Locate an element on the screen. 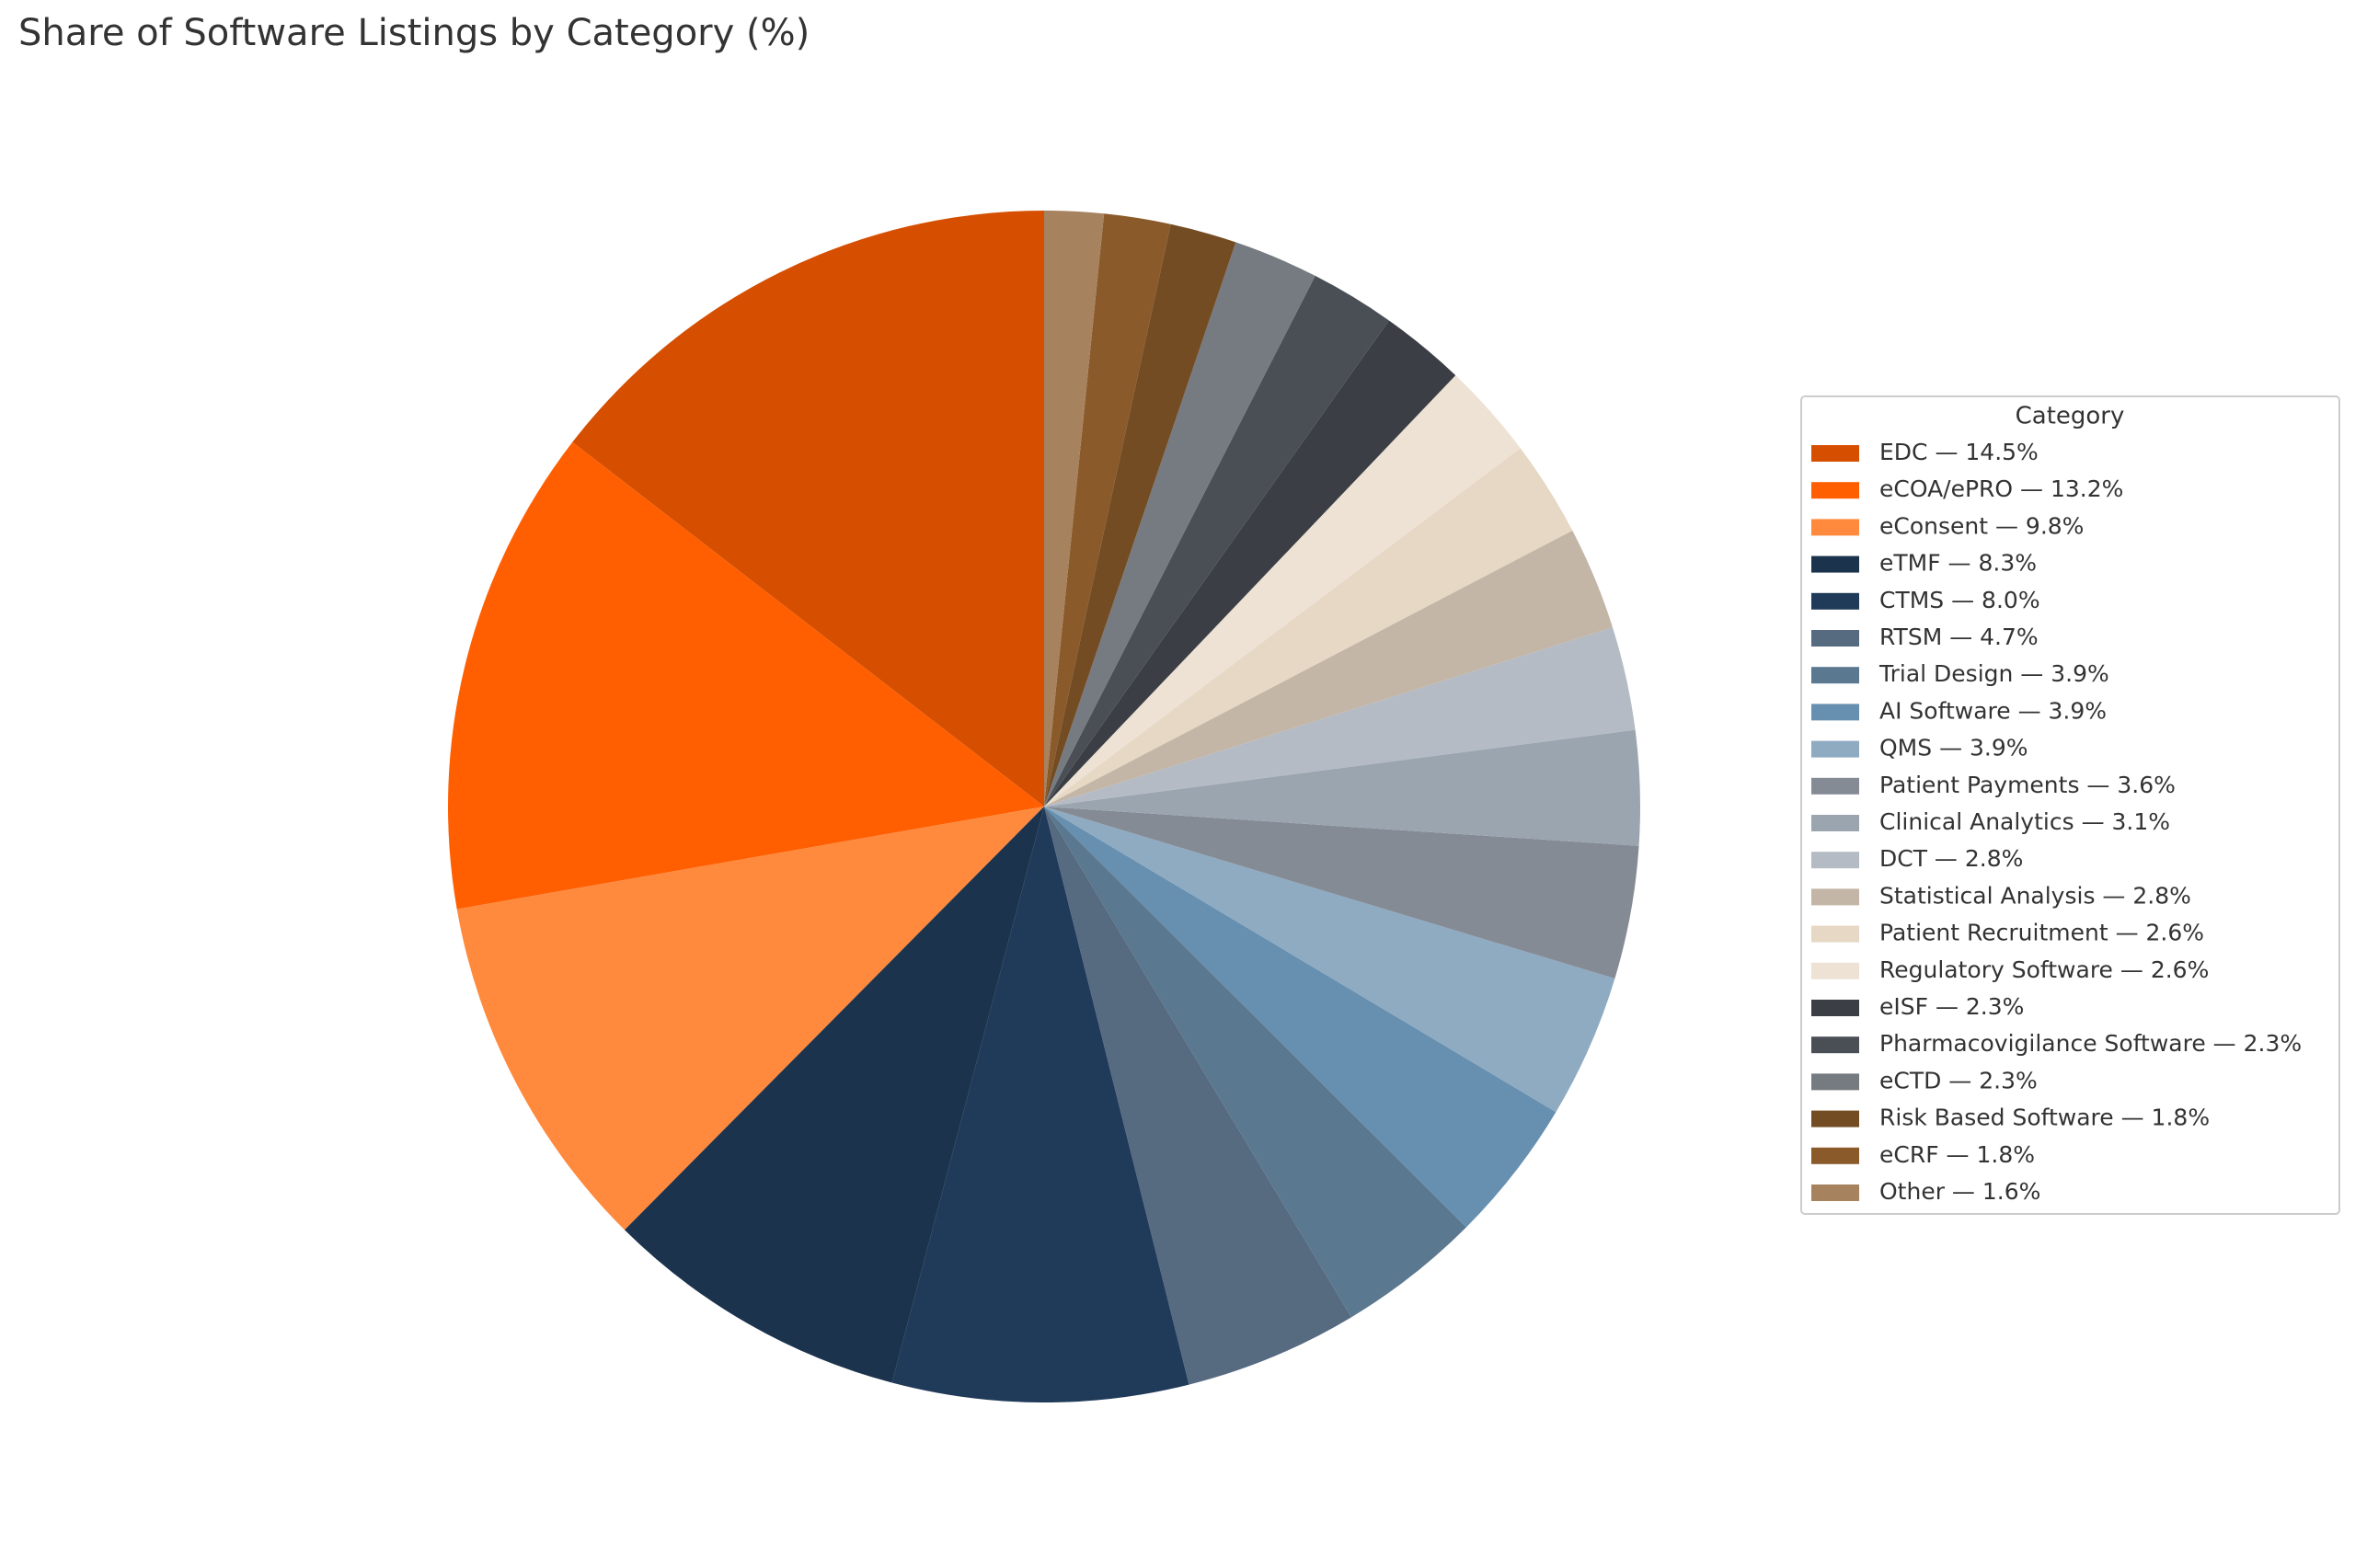 The height and width of the screenshot is (1568, 2355). legend-label: eISF — 2.3% is located at coordinates (1951, 1006).